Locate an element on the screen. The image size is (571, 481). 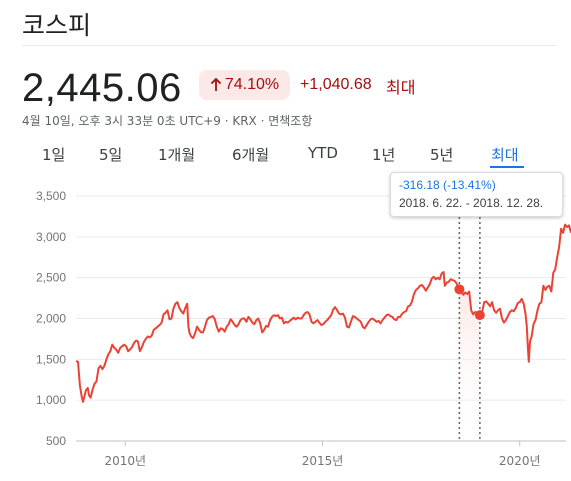
current-price: 2,445.06 is located at coordinates (102, 88).